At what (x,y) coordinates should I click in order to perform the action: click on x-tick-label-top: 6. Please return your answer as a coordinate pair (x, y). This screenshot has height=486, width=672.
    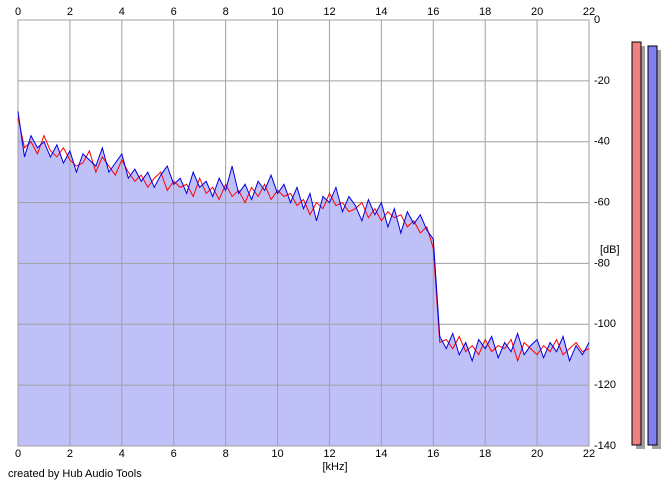
    Looking at the image, I should click on (174, 12).